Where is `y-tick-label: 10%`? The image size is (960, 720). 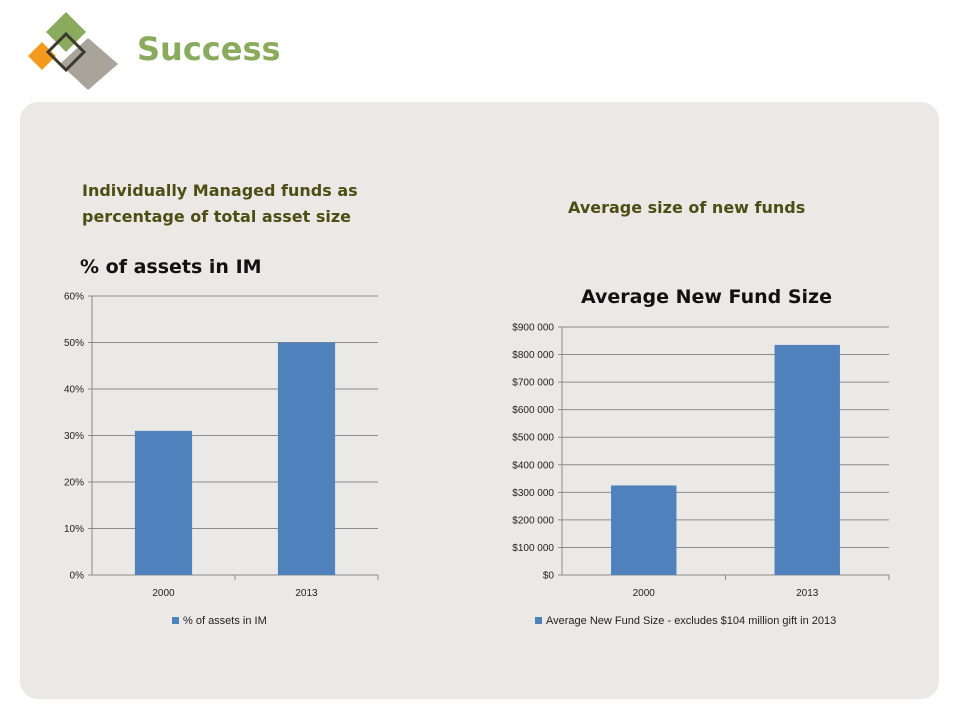
y-tick-label: 10% is located at coordinates (74, 529).